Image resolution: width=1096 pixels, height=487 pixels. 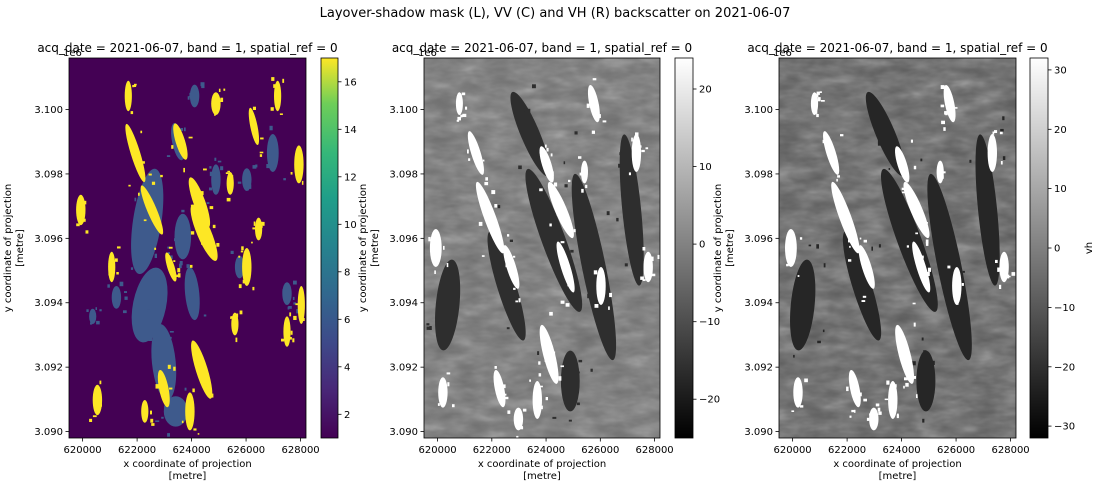 I want to click on y-axis-label: y coordinate of projection, so click(x=8, y=248).